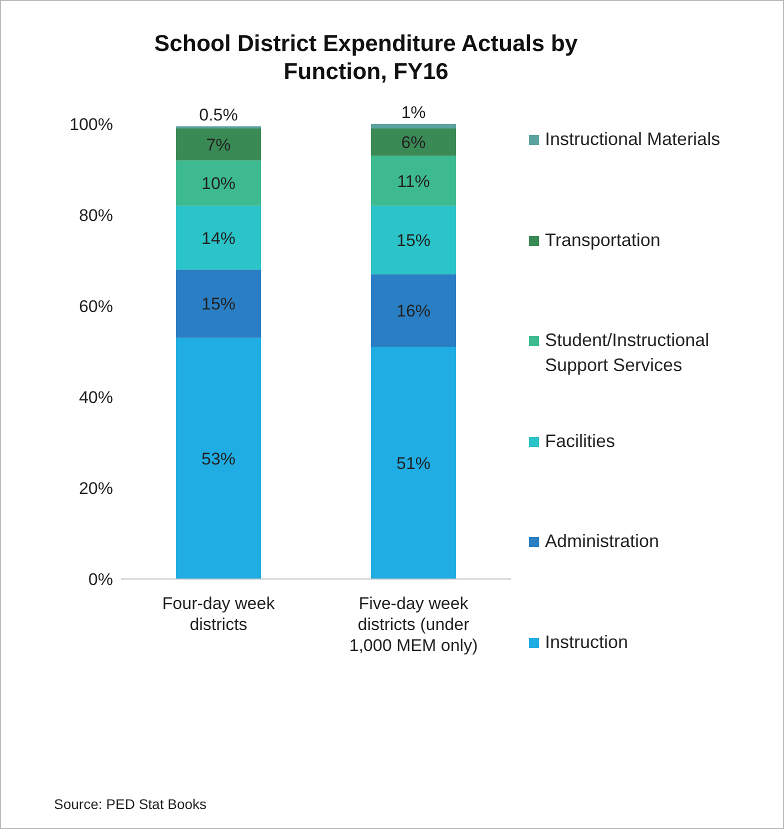 This screenshot has height=829, width=784. I want to click on legend-label: Administration, so click(602, 541).